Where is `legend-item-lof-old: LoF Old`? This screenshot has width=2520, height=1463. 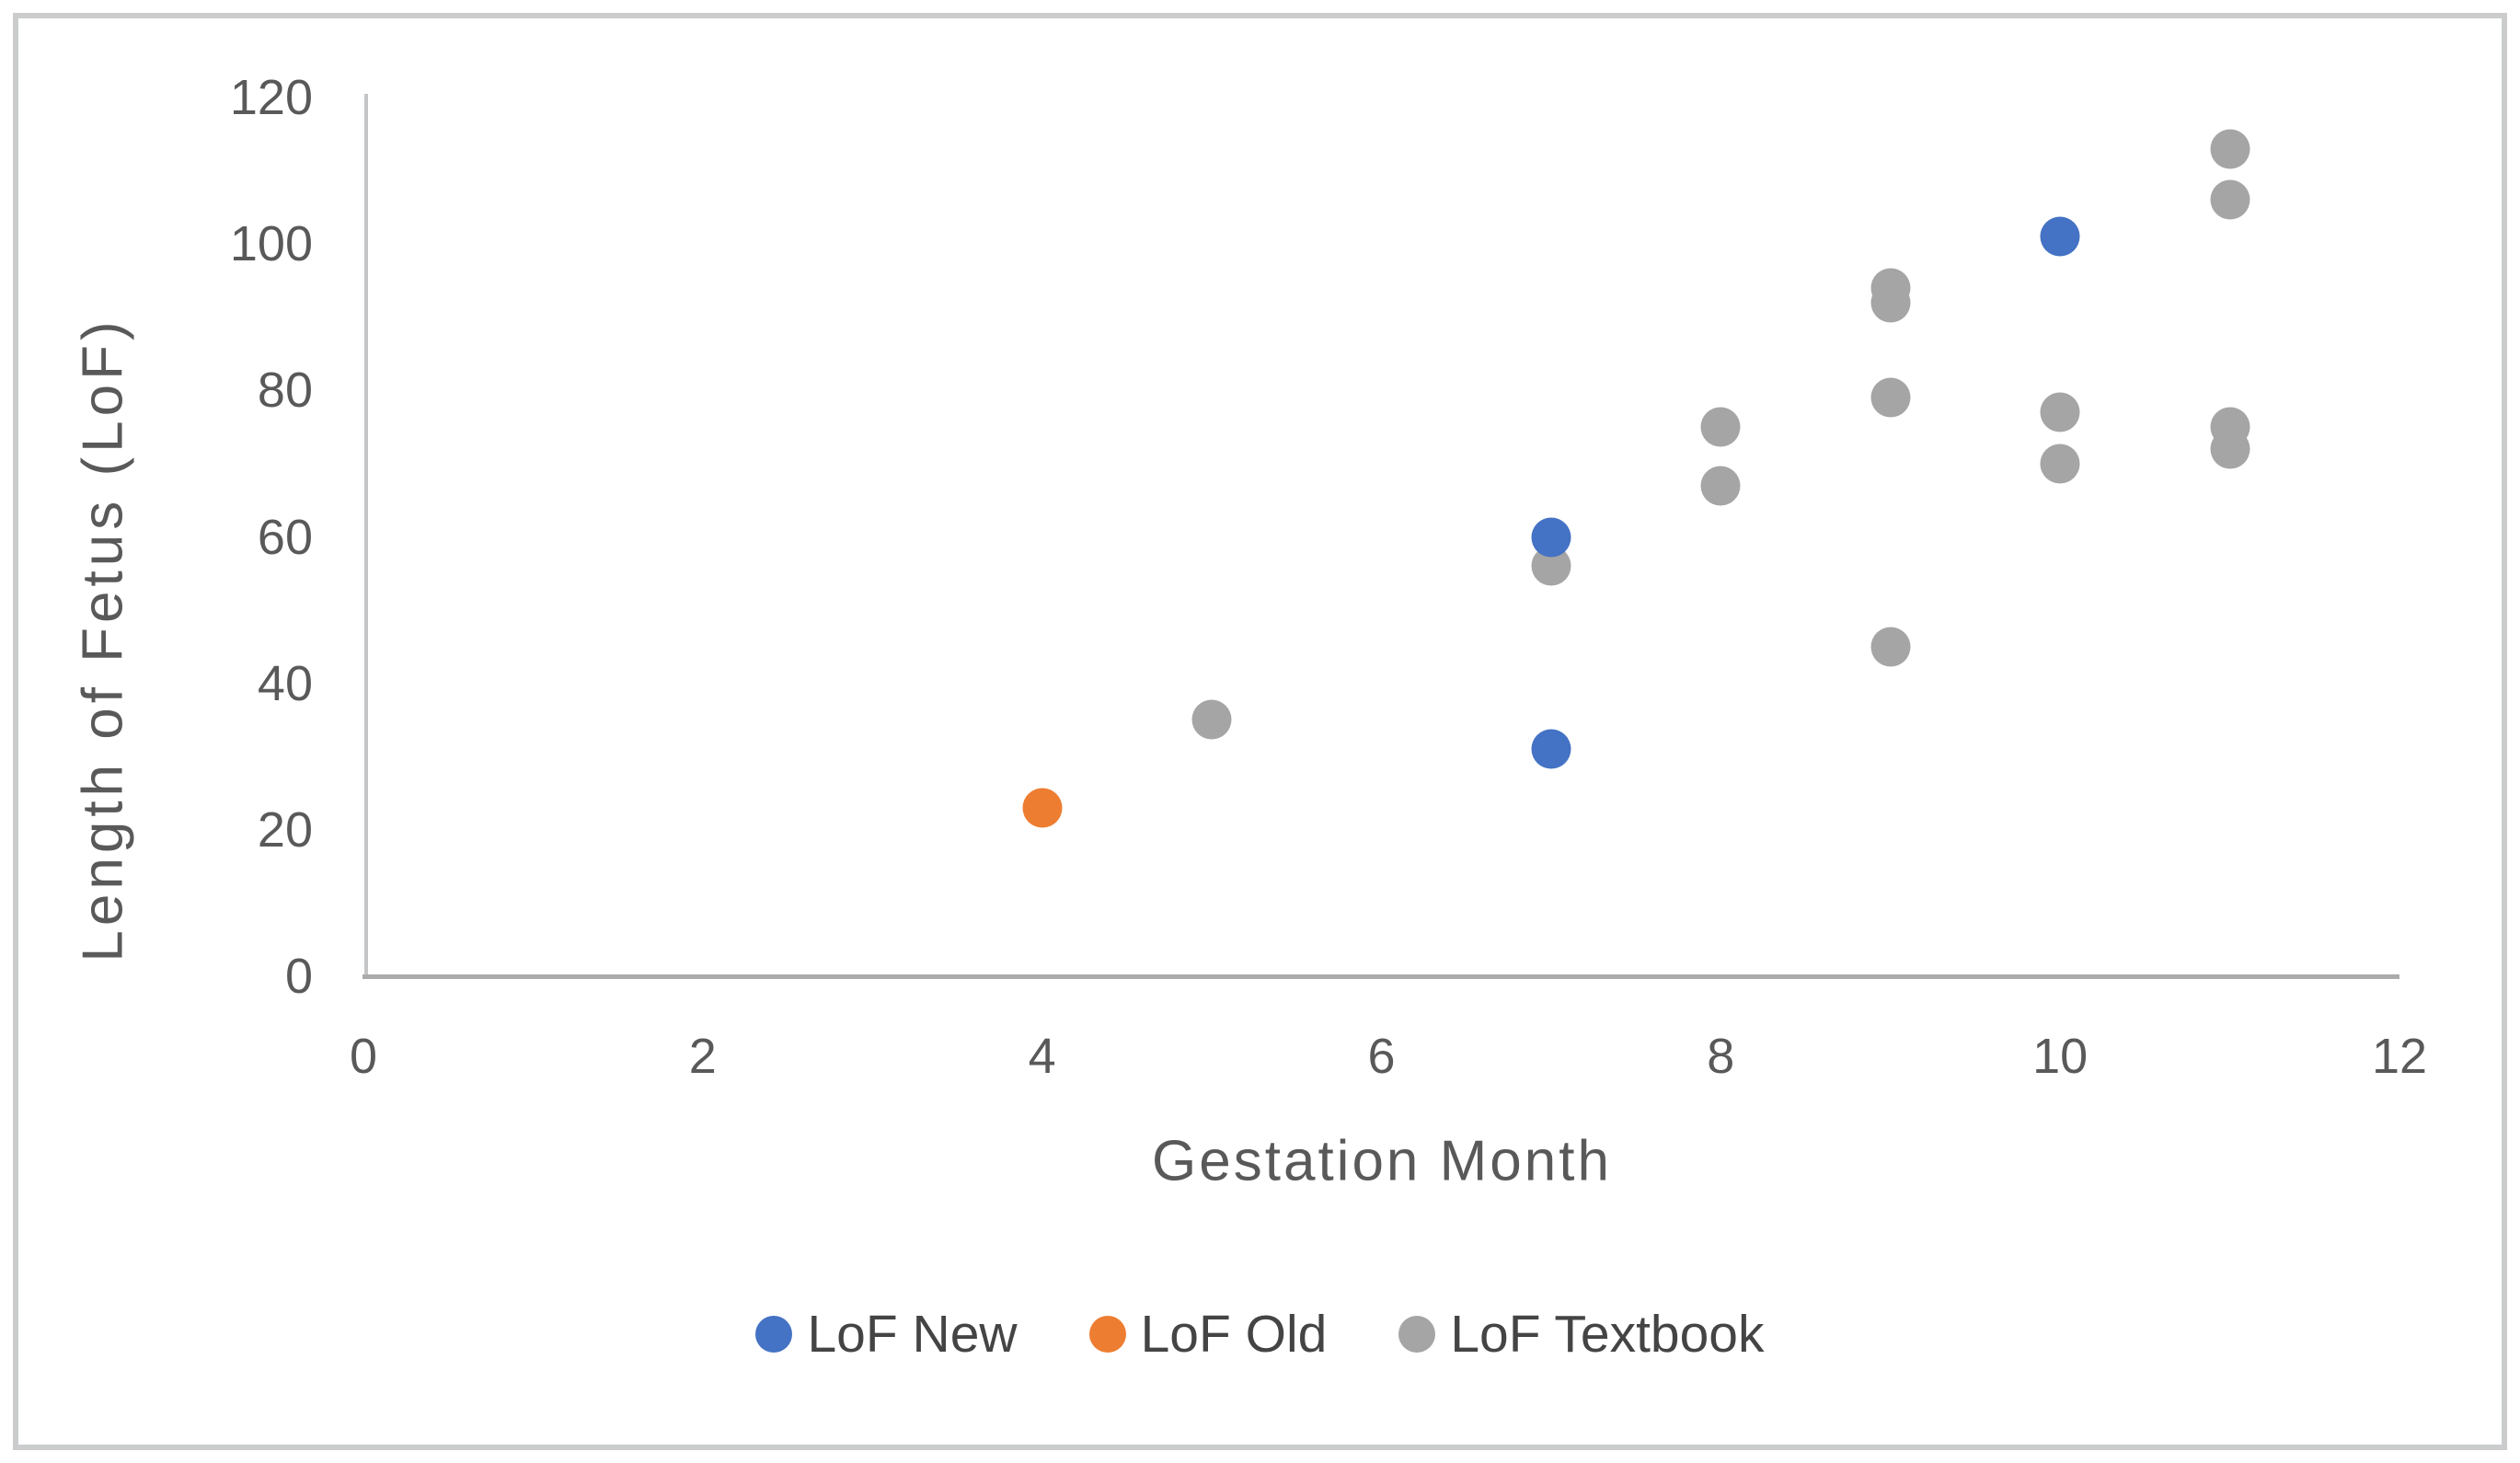
legend-item-lof-old: LoF Old is located at coordinates (1208, 1334).